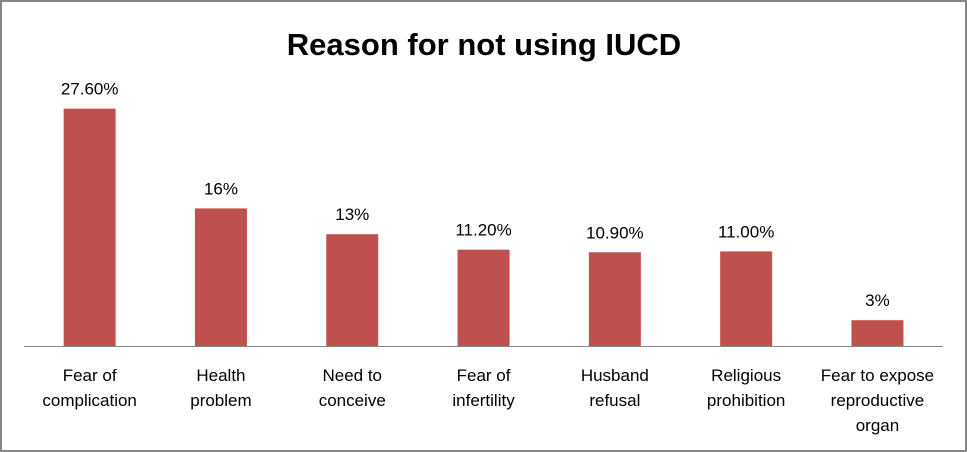 The width and height of the screenshot is (967, 452). What do you see at coordinates (877, 375) in the screenshot?
I see `category-label: Fear to expose` at bounding box center [877, 375].